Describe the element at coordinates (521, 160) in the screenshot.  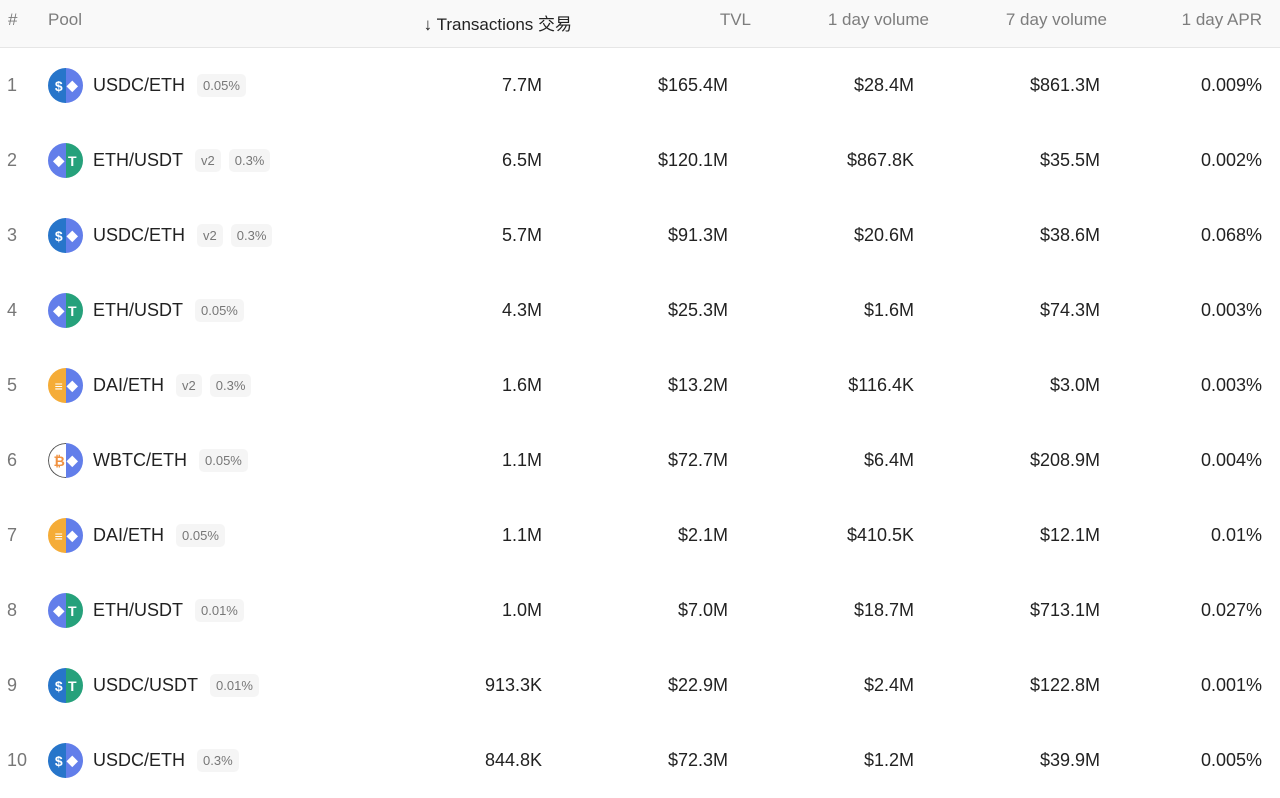
I see `transactions: 6.5M` at that location.